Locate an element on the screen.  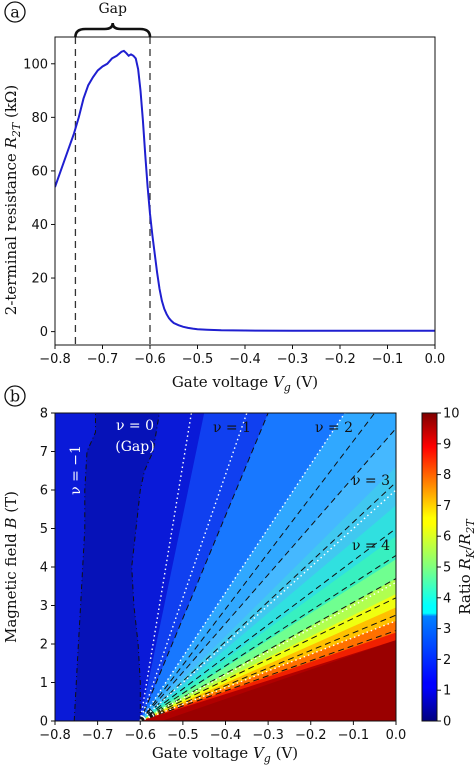
panel-a-x-tick-label: 0.0 is located at coordinates (435, 359).